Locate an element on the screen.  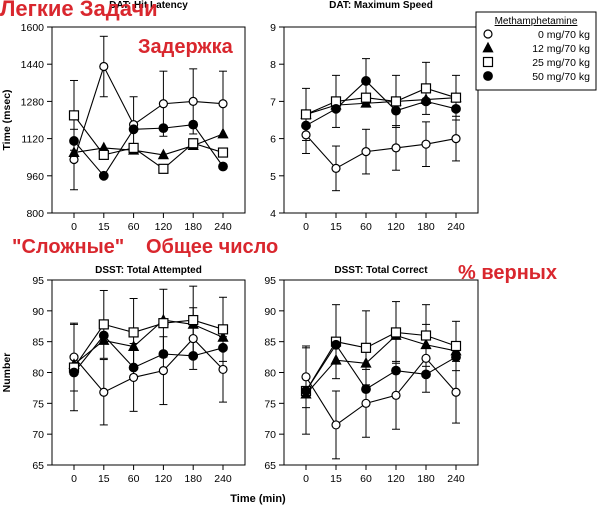
data-point: 50 mg/70 kg: 80.3 is located at coordinates (396, 370).